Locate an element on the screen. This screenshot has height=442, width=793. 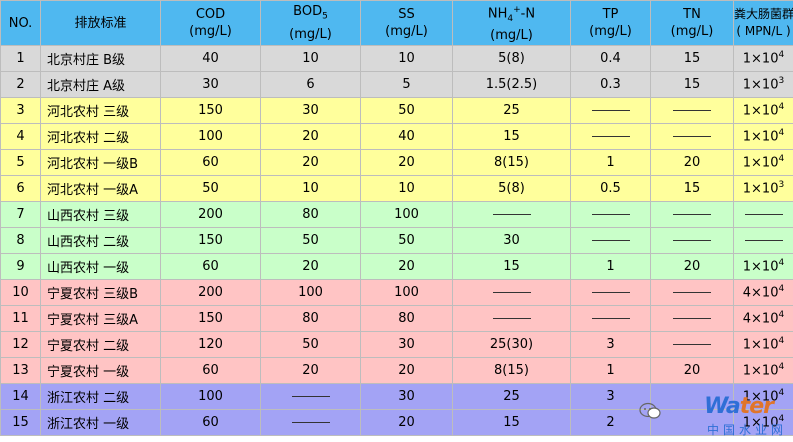
table-row: 6 河北农村 一级A 50 10 10 5(8) 0.5 15 1×103 is located at coordinates (396, 188).